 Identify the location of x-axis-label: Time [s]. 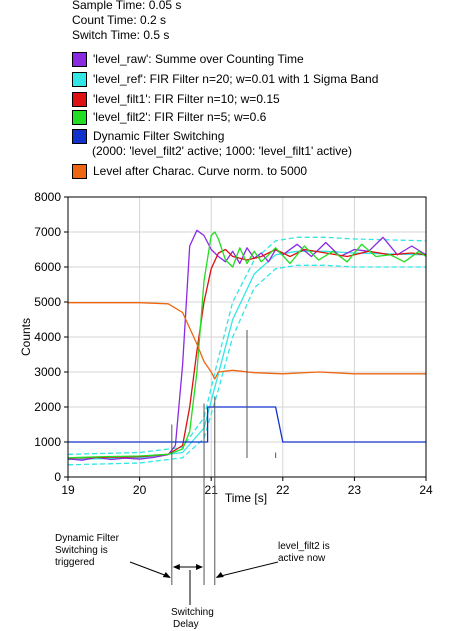
(246, 498).